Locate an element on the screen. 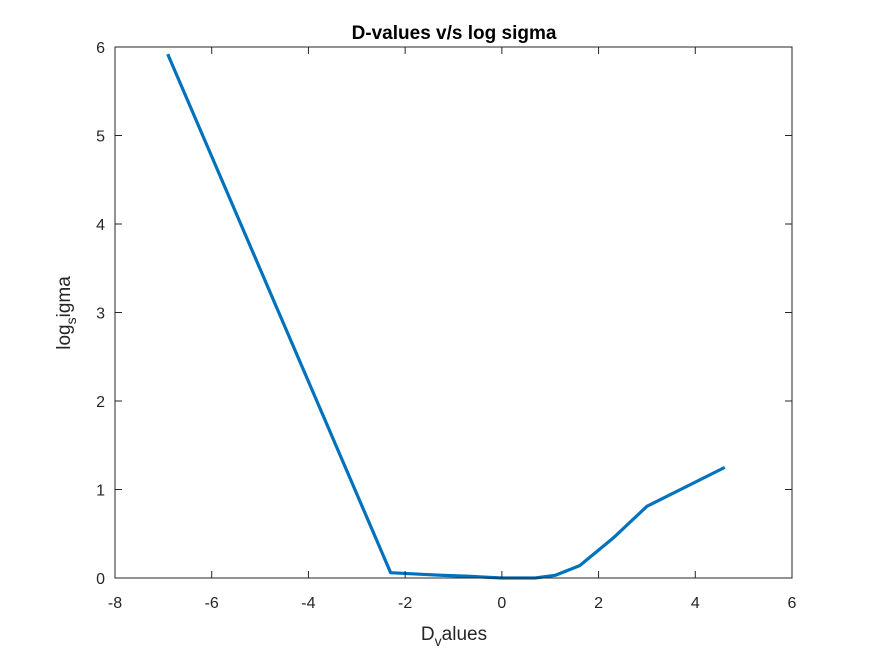 This screenshot has width=875, height=661. x-tick-label: -6 is located at coordinates (212, 603).